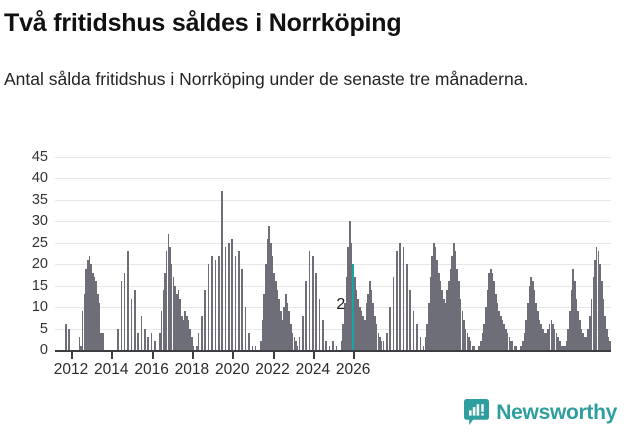 This screenshot has height=439, width=631. Describe the element at coordinates (43, 350) in the screenshot. I see `y-tick-label: 0` at that location.